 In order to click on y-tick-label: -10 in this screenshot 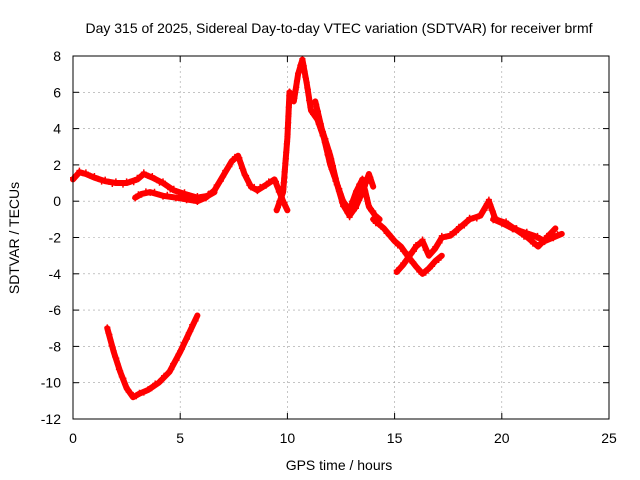, I will do `click(51, 383)`.